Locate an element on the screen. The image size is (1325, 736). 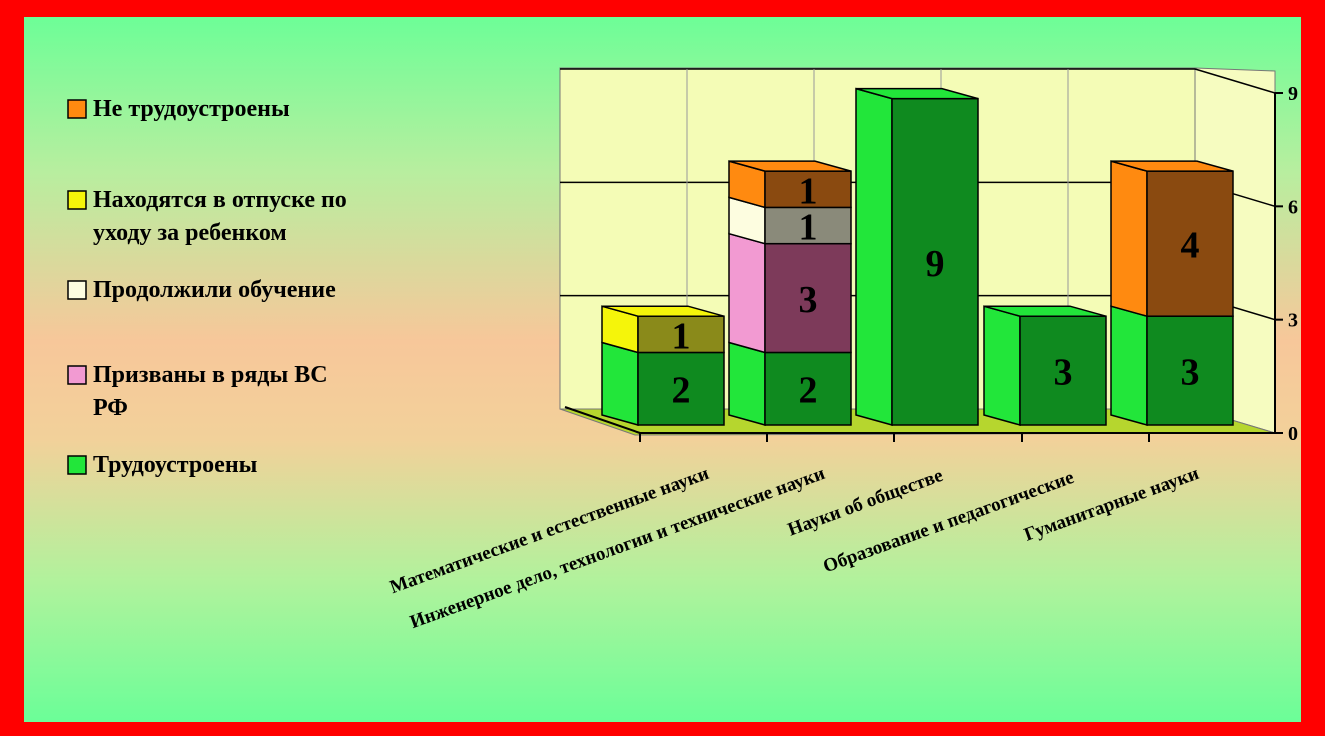
legend-label: Продолжили обучение is located at coordinates (214, 290).